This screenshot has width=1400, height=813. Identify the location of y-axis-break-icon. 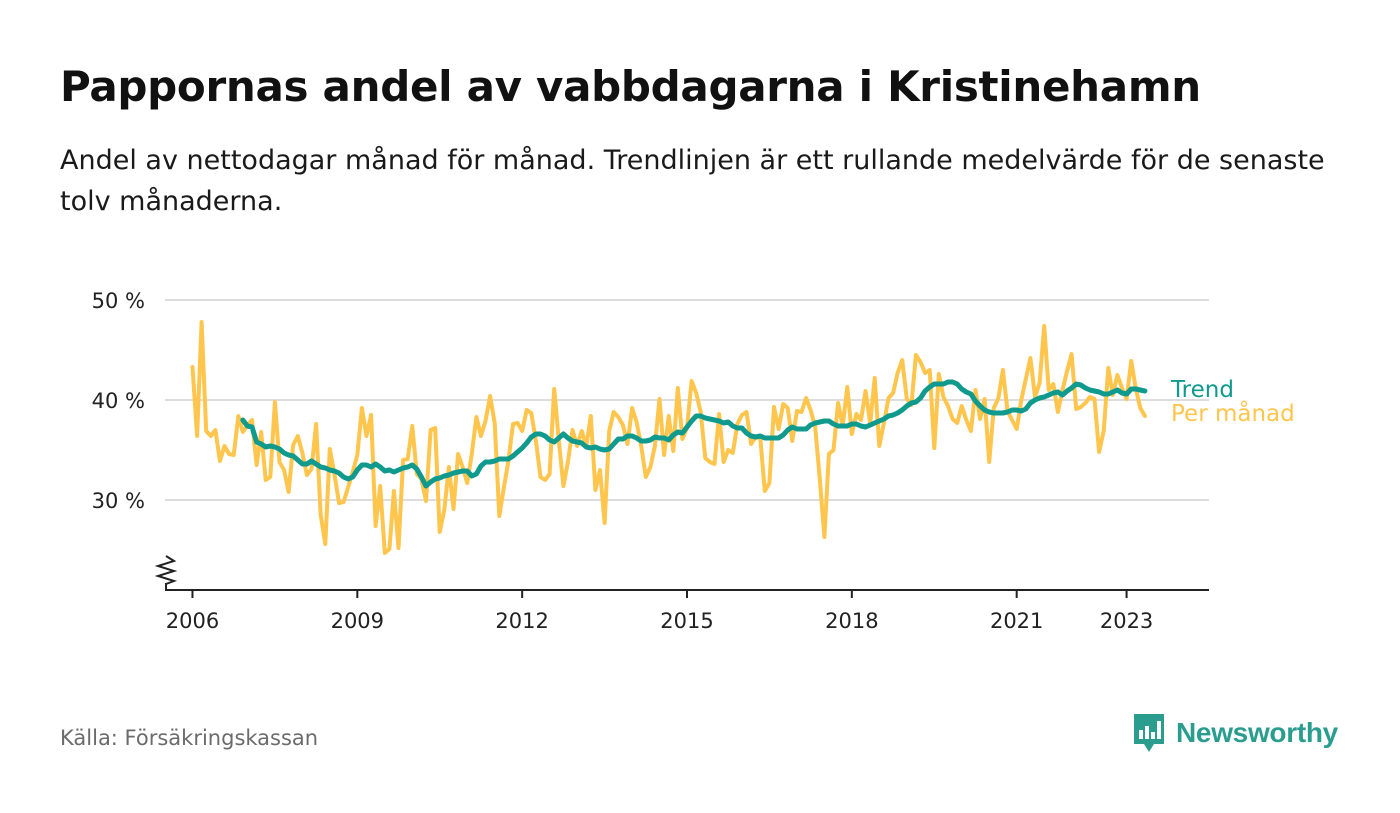
(166, 570).